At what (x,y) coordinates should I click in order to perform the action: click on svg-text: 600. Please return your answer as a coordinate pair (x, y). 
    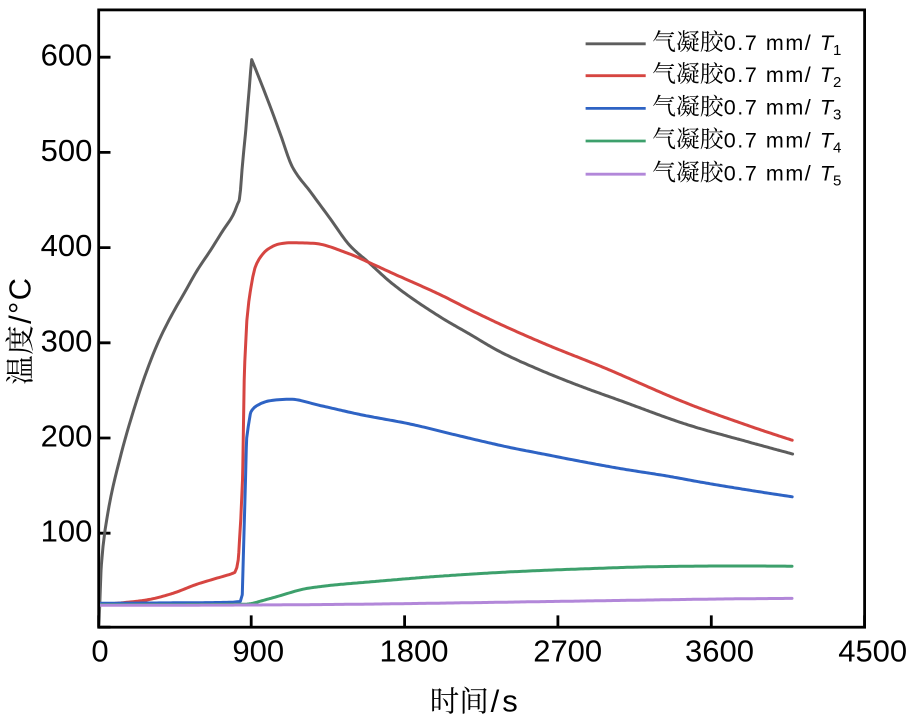
    Looking at the image, I should click on (67, 55).